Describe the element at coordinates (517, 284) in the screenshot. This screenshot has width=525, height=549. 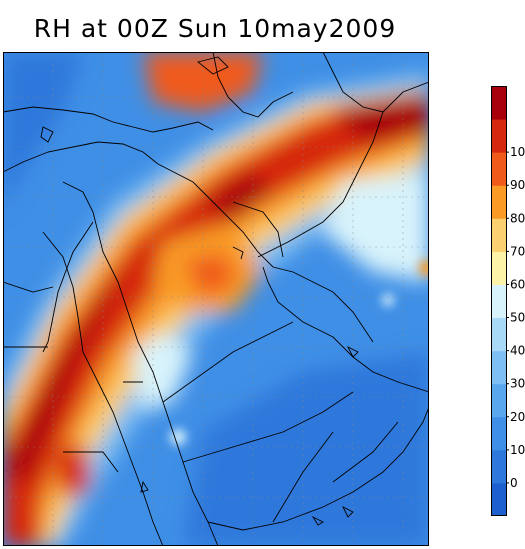
I see `color-bar-tick-label: 60` at that location.